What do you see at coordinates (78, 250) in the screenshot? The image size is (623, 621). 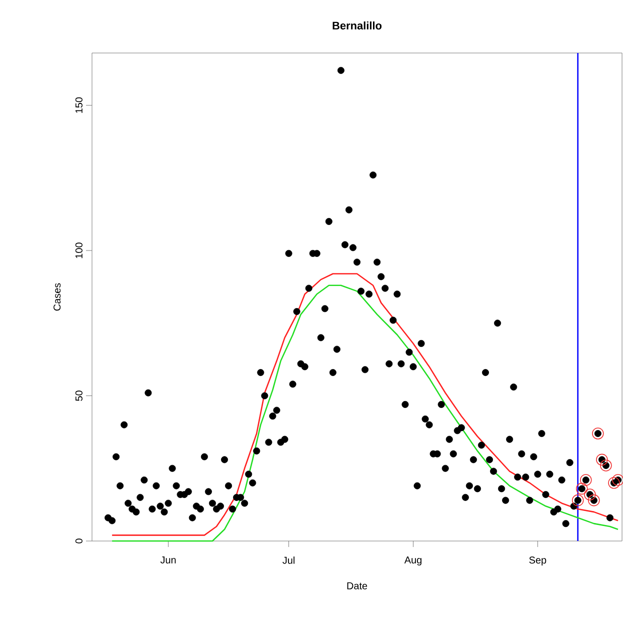 I see `y-tick-label: 100` at bounding box center [78, 250].